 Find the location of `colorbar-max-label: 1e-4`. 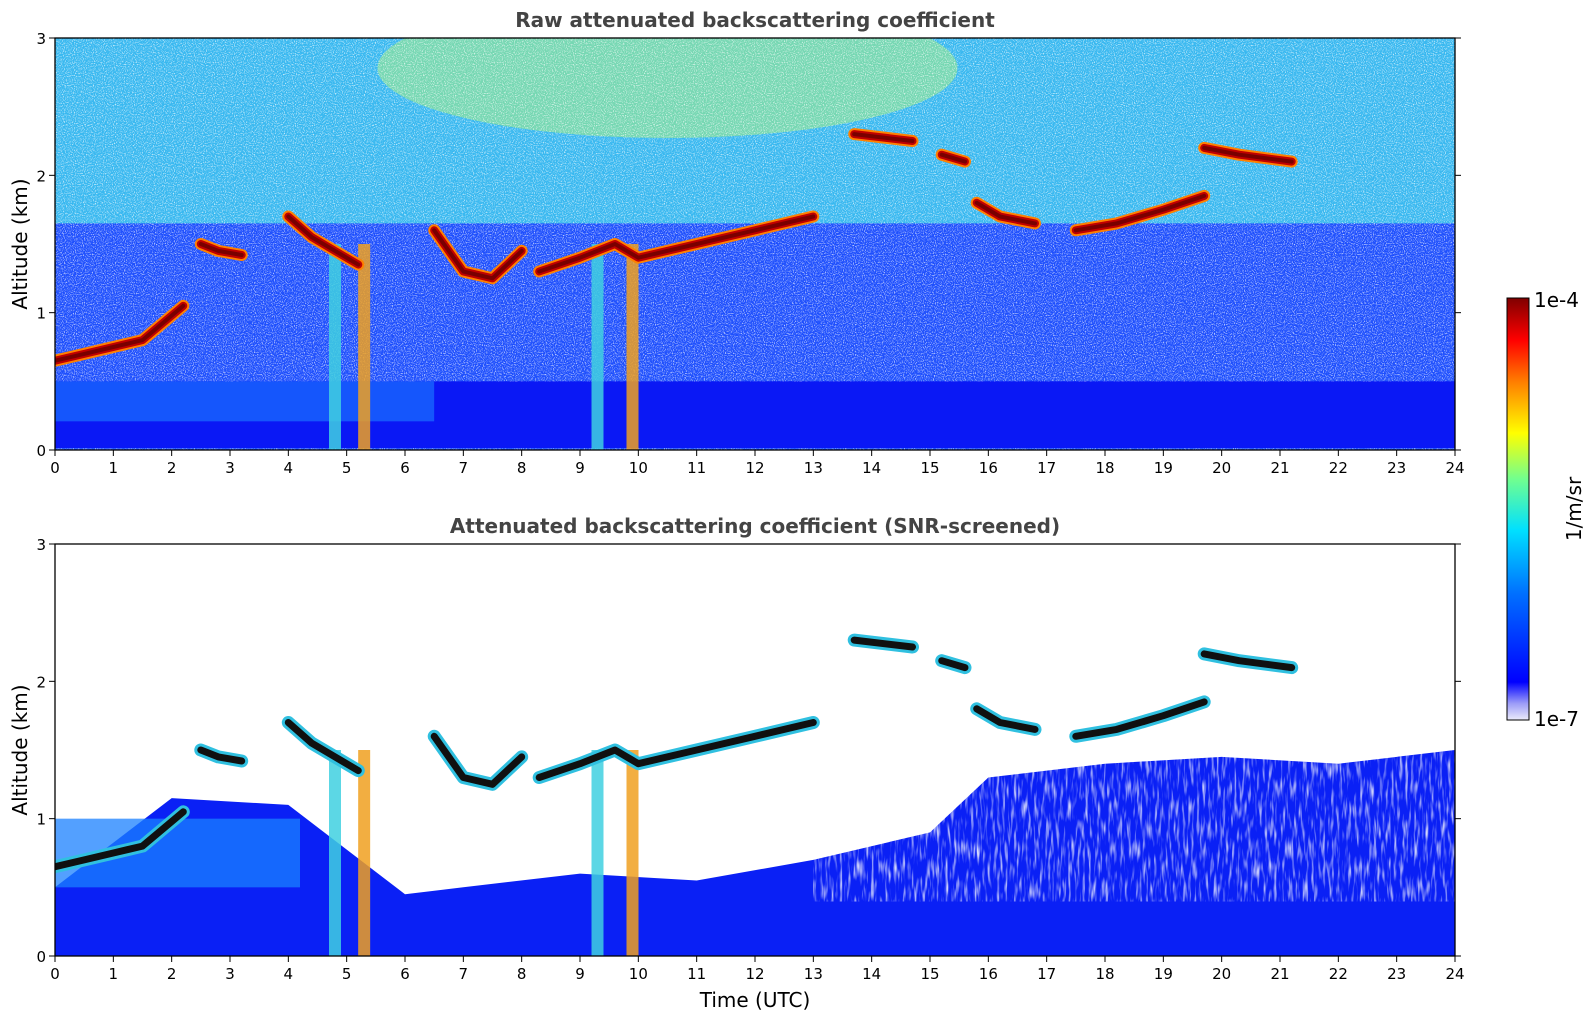

colorbar-max-label: 1e-4 is located at coordinates (1556, 300).